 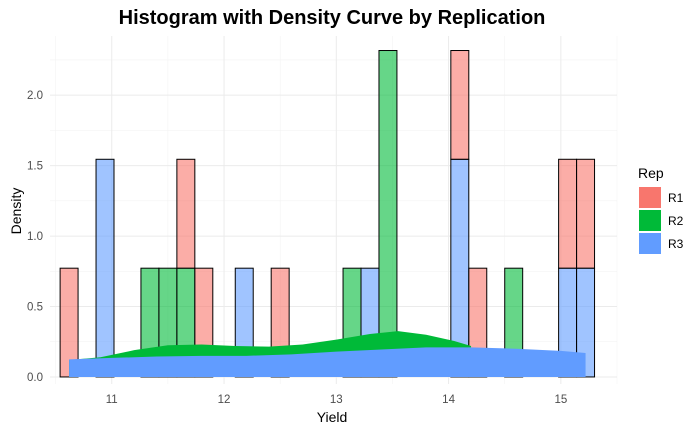 What do you see at coordinates (105, 268) in the screenshot?
I see `bar-r3` at bounding box center [105, 268].